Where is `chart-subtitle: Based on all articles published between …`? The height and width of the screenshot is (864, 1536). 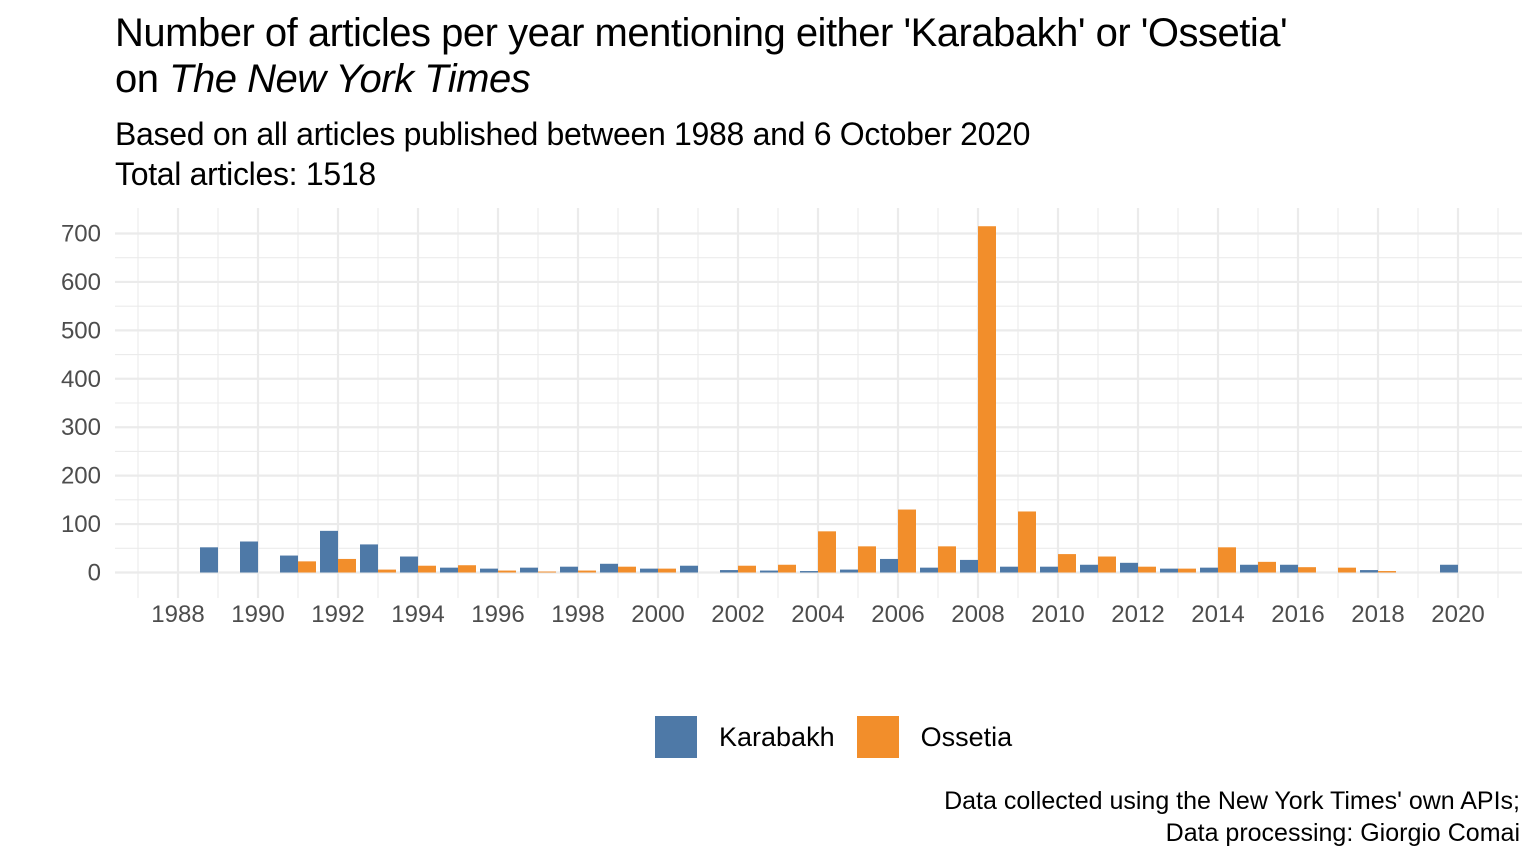 chart-subtitle: Based on all articles published between … is located at coordinates (572, 154).